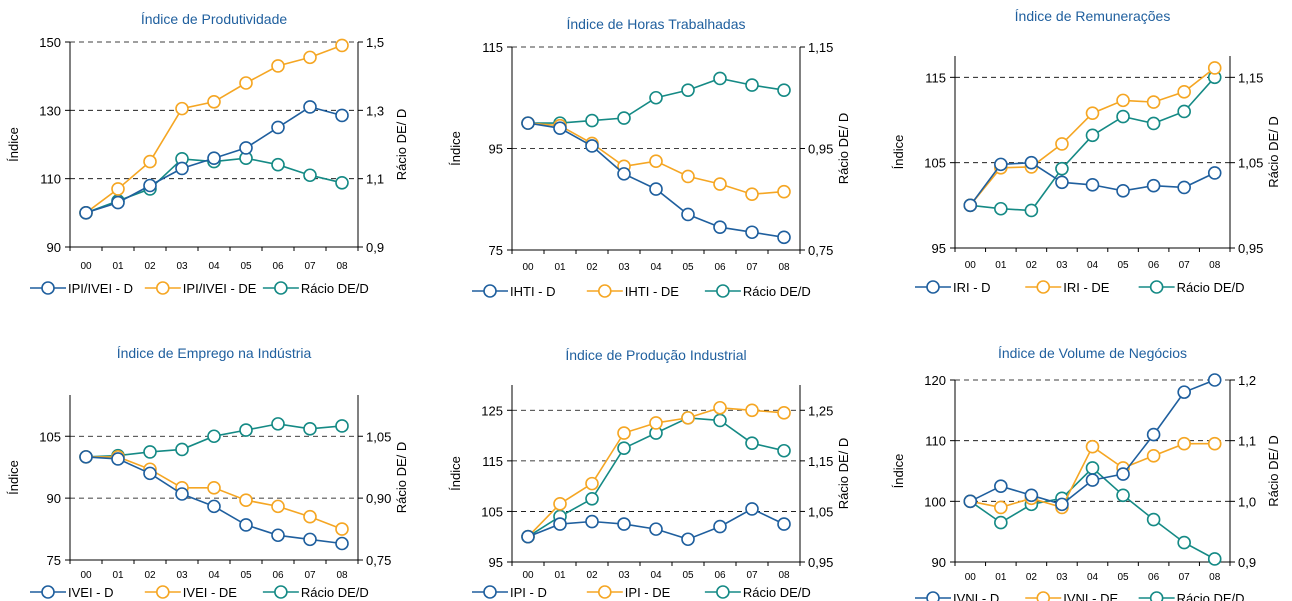  I want to click on right-tick-label: 0,9, so click(375, 247).